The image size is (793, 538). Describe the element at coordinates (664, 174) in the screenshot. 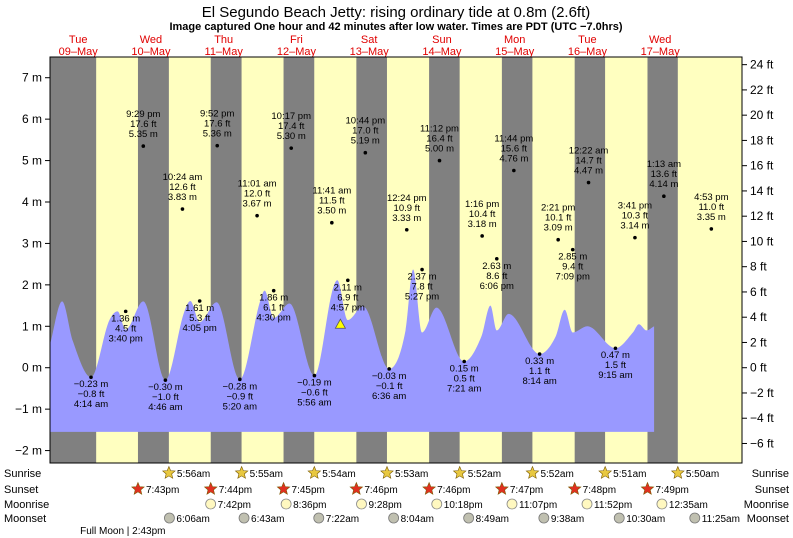

I see `high-tide-label: 1:13 am 13.6 ft 4.14 m` at that location.